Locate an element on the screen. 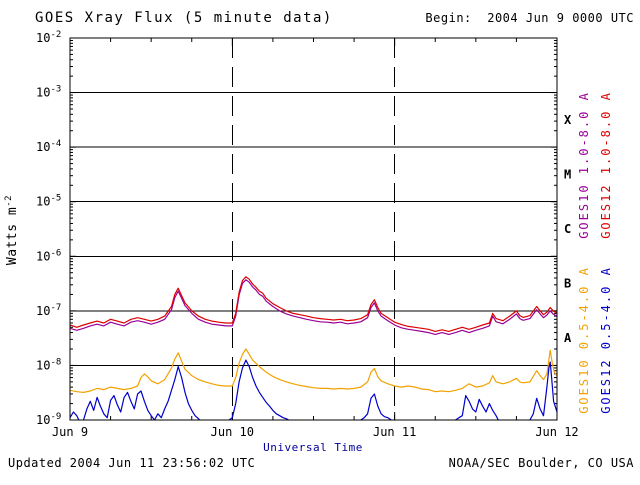  legend-goes10-short-label: GOES10 0.5-4.0 A is located at coordinates (584, 340).